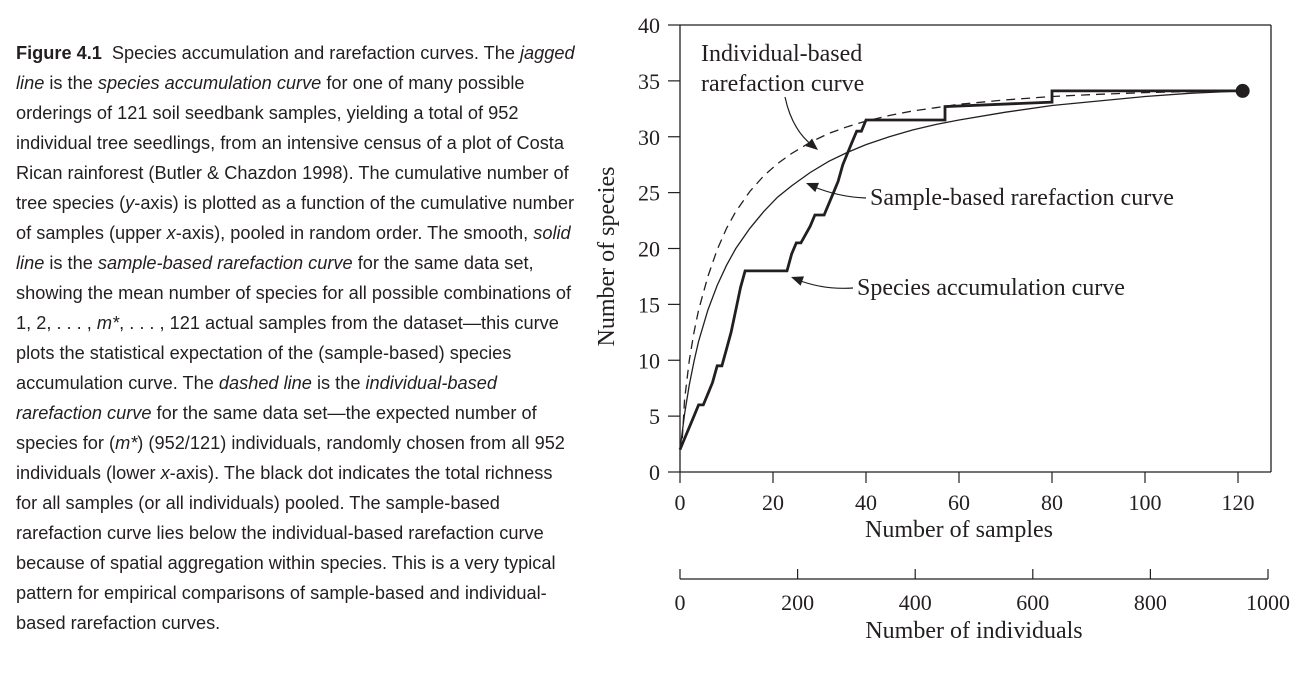  What do you see at coordinates (797, 281) in the screenshot?
I see `annotation-arrowhead-accumulation` at bounding box center [797, 281].